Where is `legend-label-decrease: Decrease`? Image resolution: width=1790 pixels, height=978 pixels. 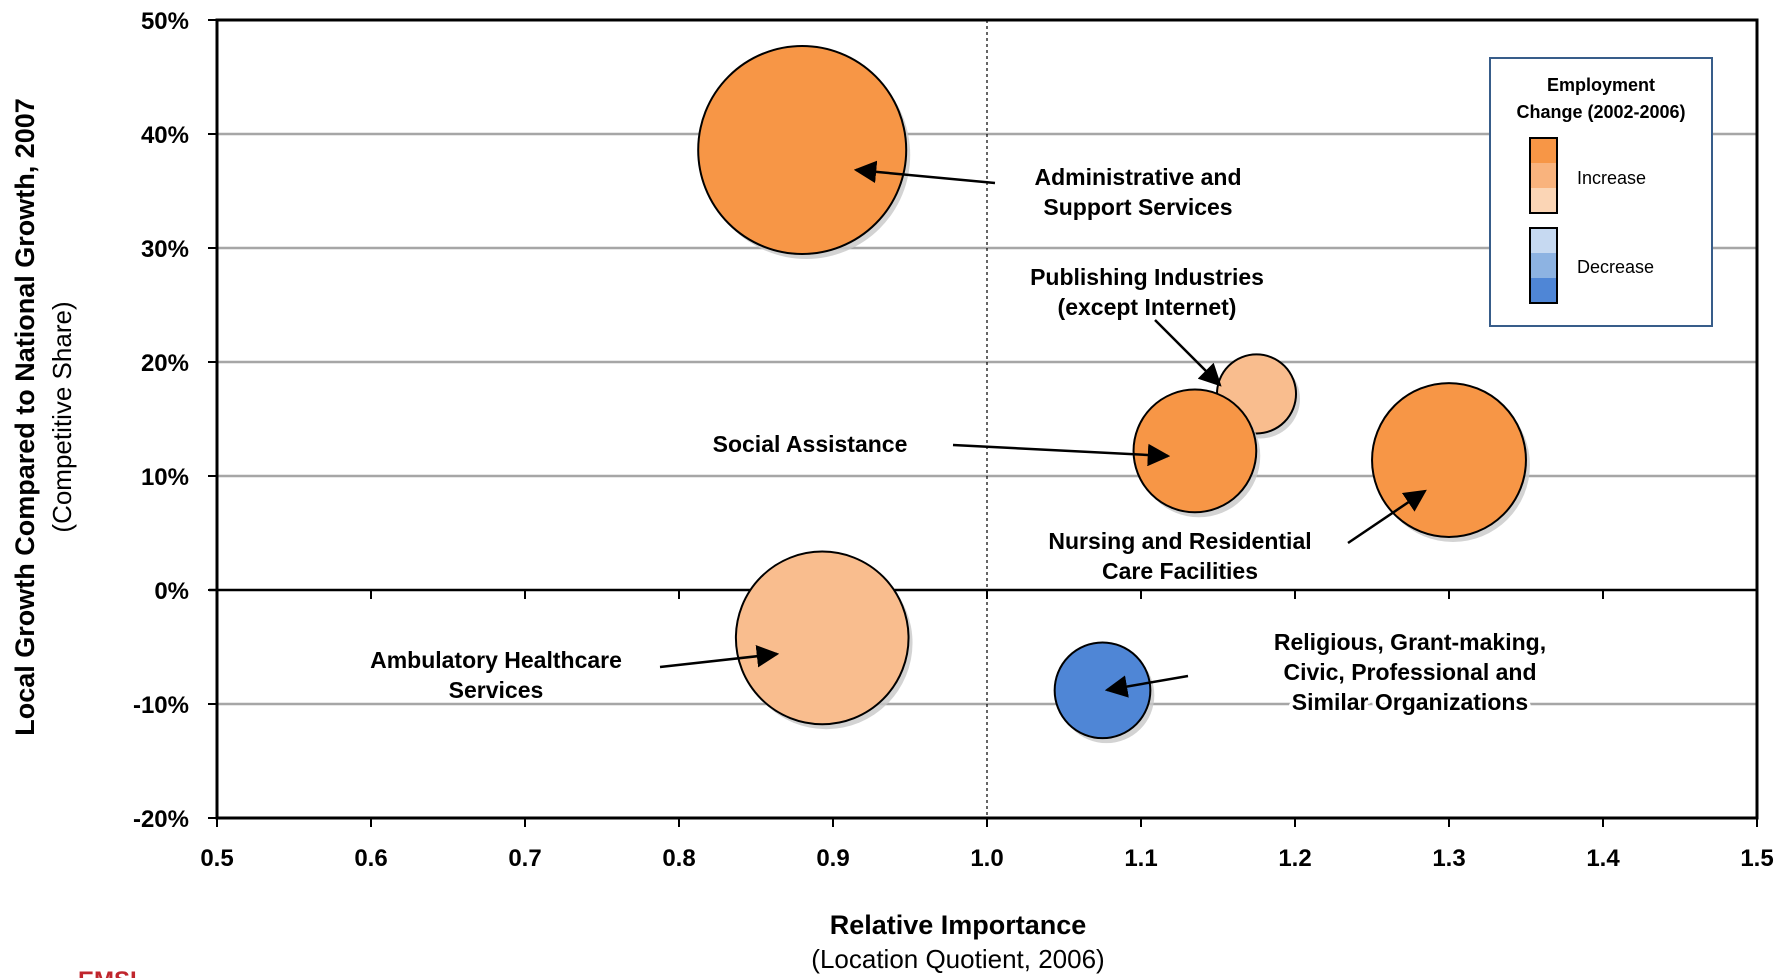 legend-label-decrease: Decrease is located at coordinates (1615, 267).